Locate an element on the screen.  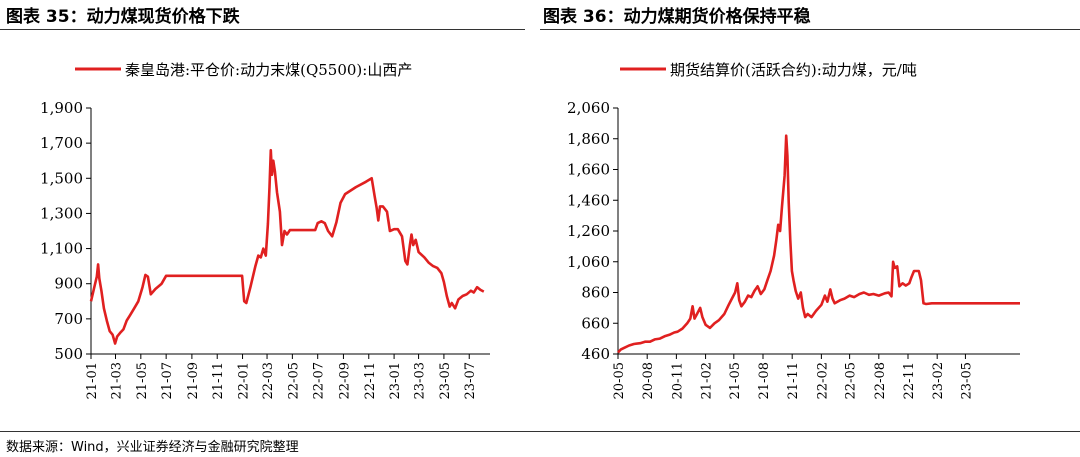
legend-label: 期货结算价(活跃合约):动力煤，元/吨 is located at coordinates (793, 70).